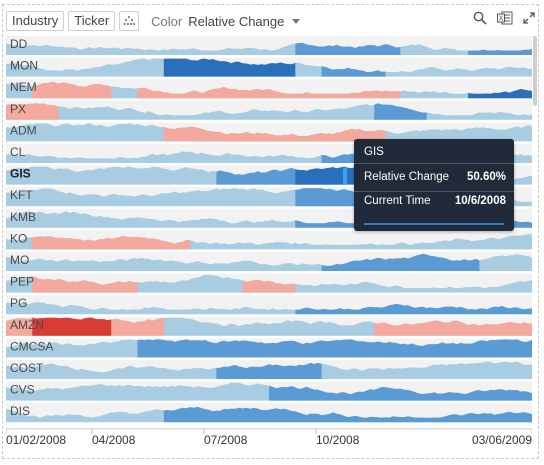 The width and height of the screenshot is (544, 465). I want to click on horizon-row: ADM, so click(269, 132).